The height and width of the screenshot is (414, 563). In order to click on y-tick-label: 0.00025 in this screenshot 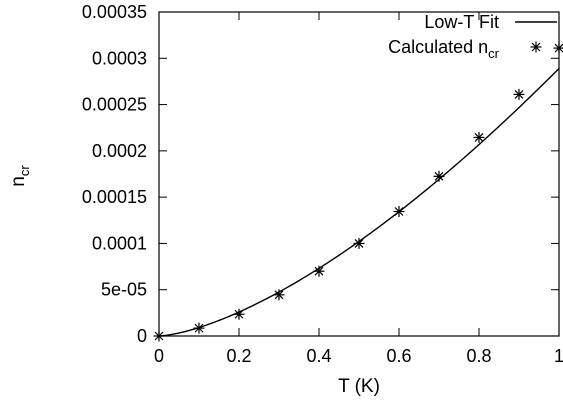, I will do `click(114, 105)`.